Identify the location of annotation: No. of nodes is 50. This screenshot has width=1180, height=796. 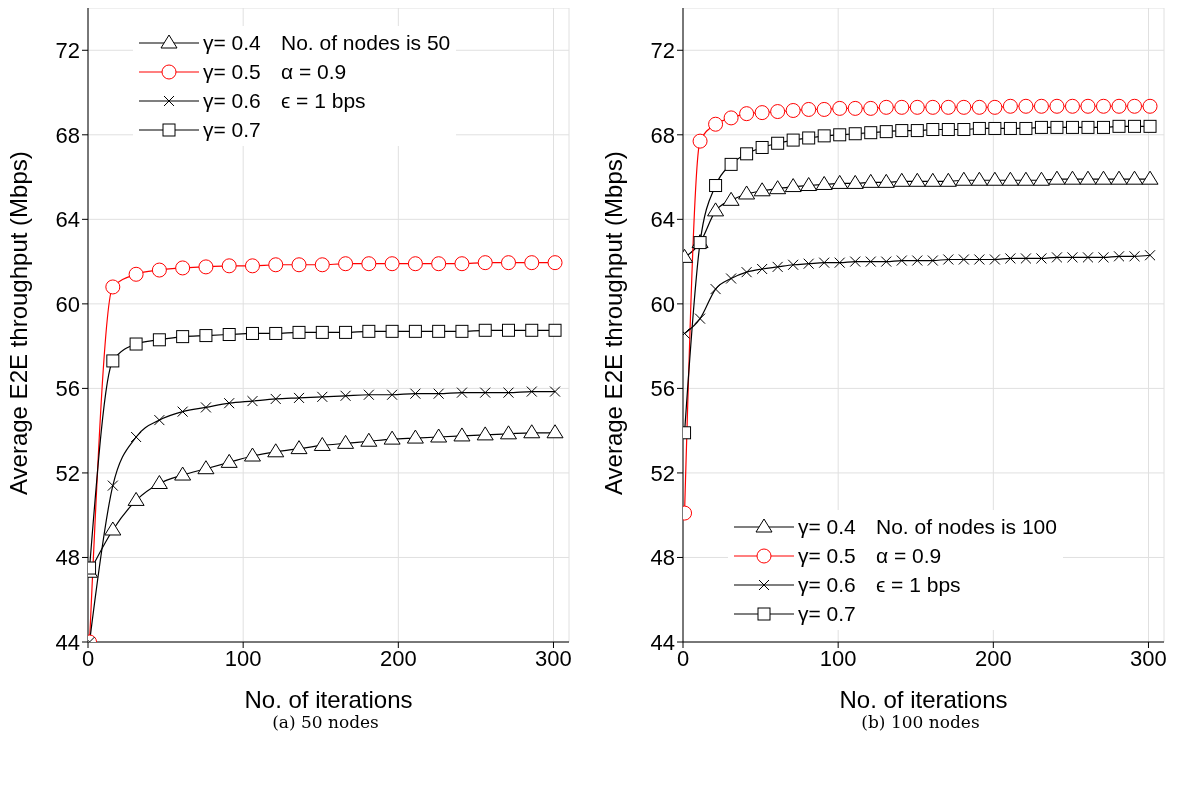
(366, 42).